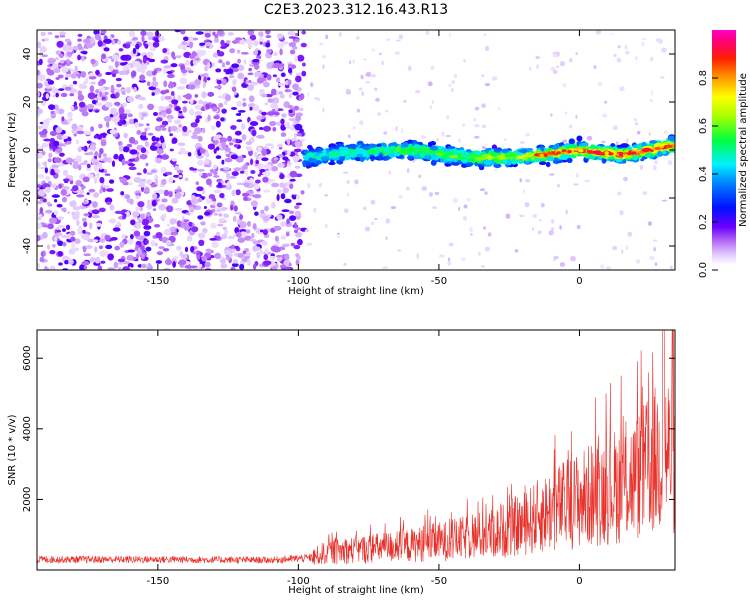  Describe the element at coordinates (298, 281) in the screenshot. I see `x-tick-label: -100` at that location.